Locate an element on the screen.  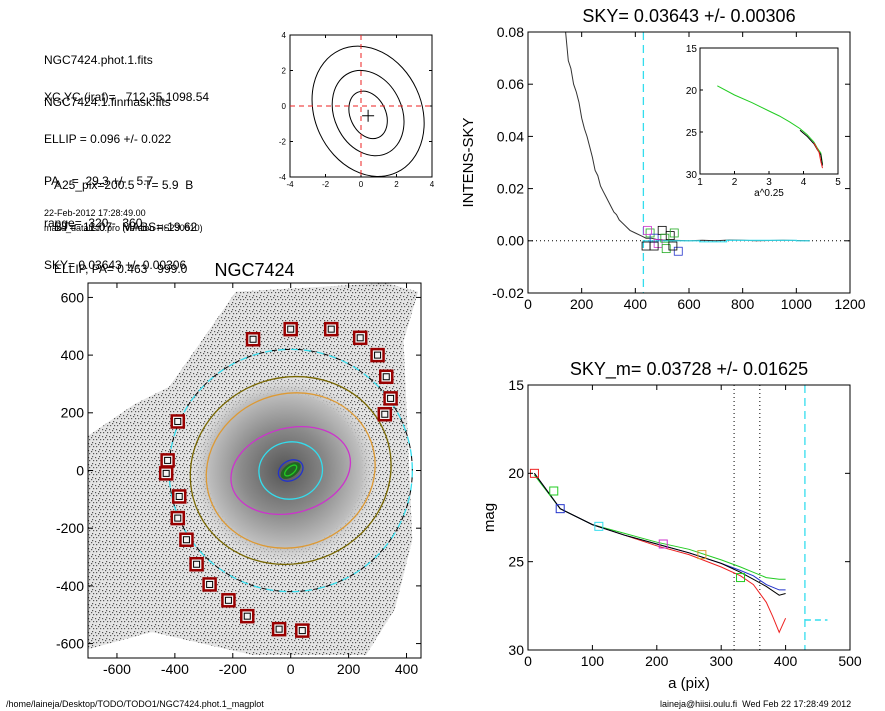
y-tick-label: 20 is located at coordinates (692, 91).